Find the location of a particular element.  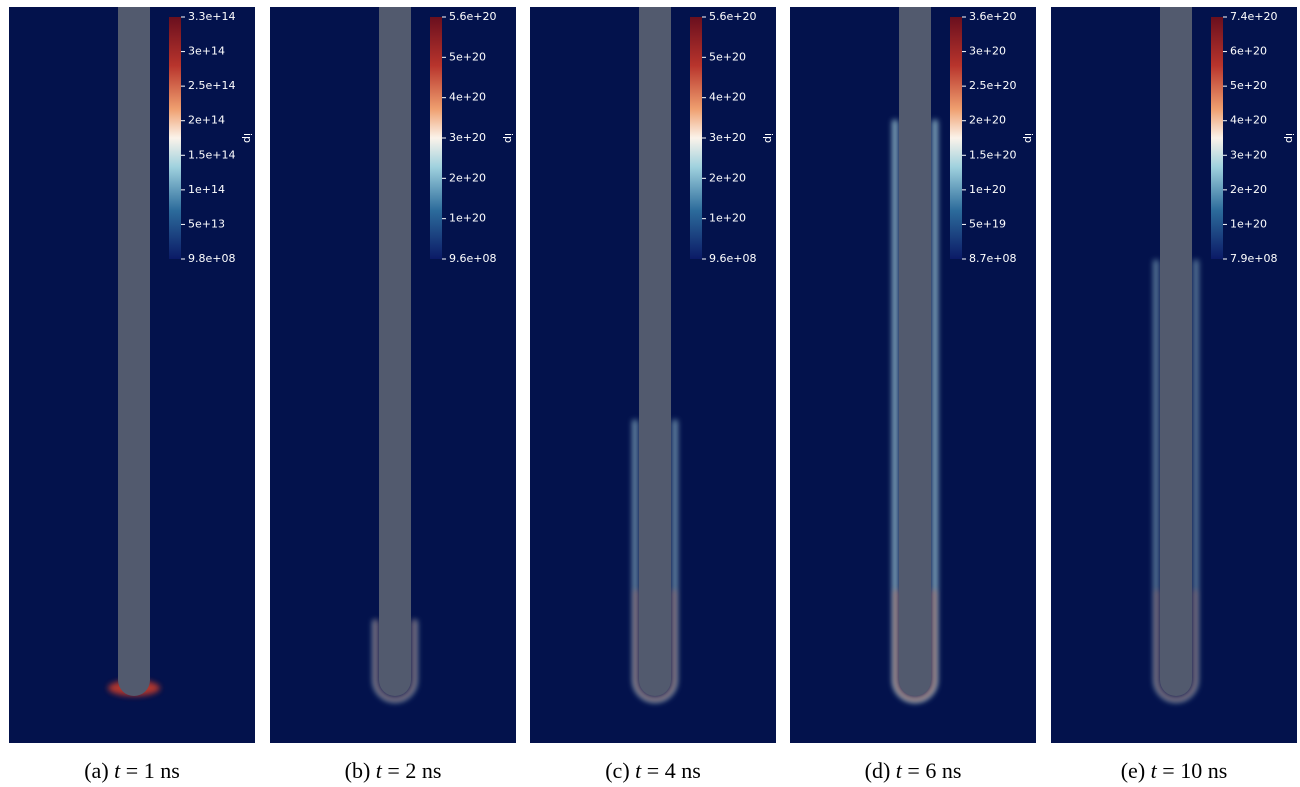

colorbar-tick-label: 1.5e+14 is located at coordinates (211, 154).